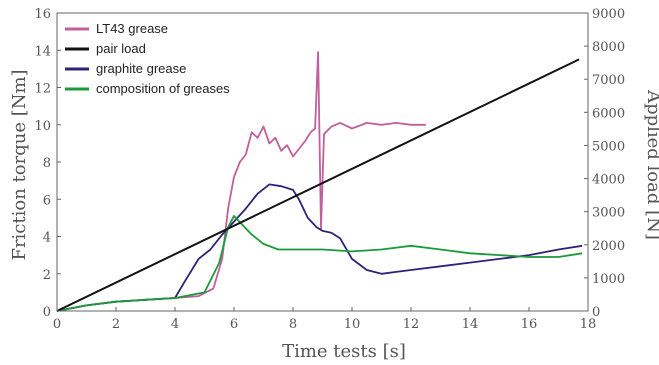 The height and width of the screenshot is (365, 659). Describe the element at coordinates (608, 80) in the screenshot. I see `y-right-tick-label: 7000` at that location.